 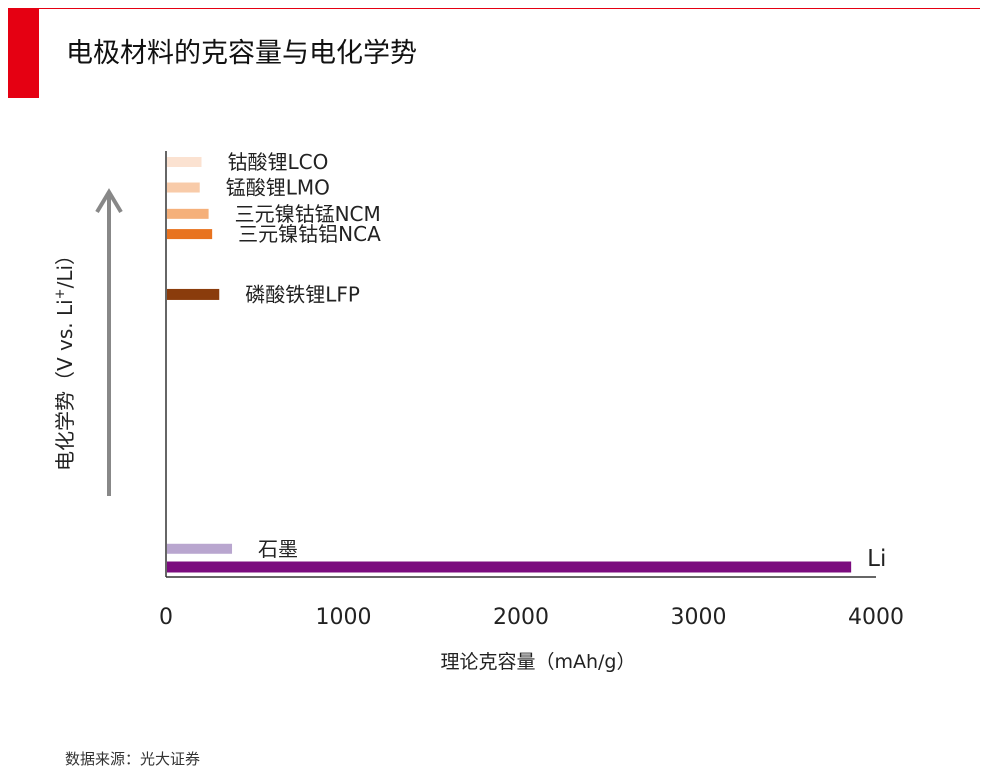 What do you see at coordinates (65, 358) in the screenshot?
I see `y-axis-label: 电化学势（V vs. Li+/Li）` at bounding box center [65, 358].